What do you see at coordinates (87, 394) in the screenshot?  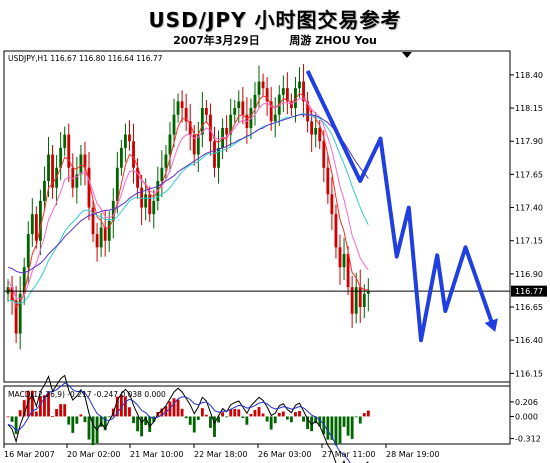 I see `macd-info-label: MACD(12,26,9) -0.217 -0.247 0.038 0.000` at bounding box center [87, 394].